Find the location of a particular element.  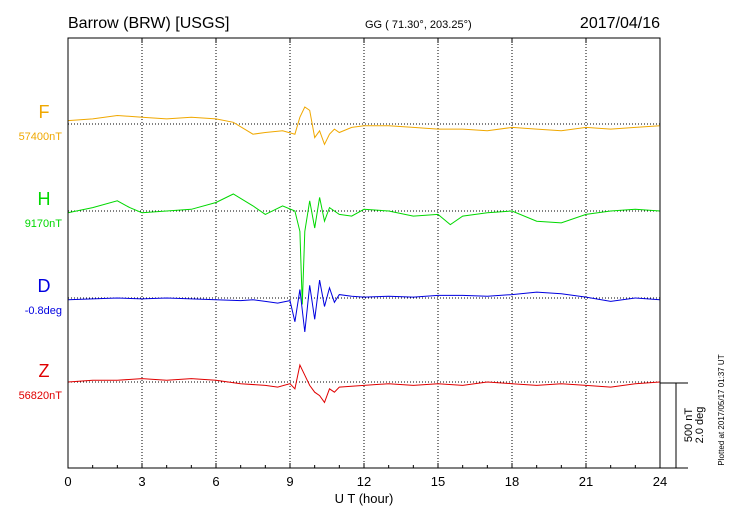

series-baseline-d: -0.8deg is located at coordinates (43, 311).